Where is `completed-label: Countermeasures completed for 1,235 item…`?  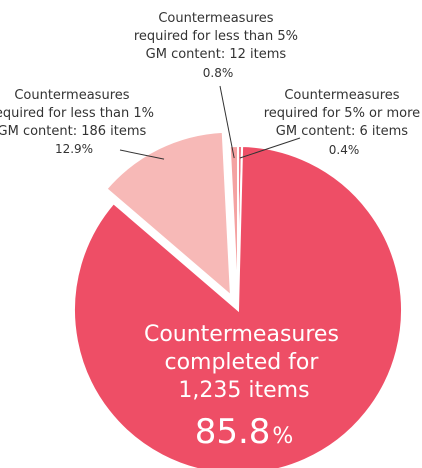 completed-label: Countermeasures completed for 1,235 item… is located at coordinates (244, 362).